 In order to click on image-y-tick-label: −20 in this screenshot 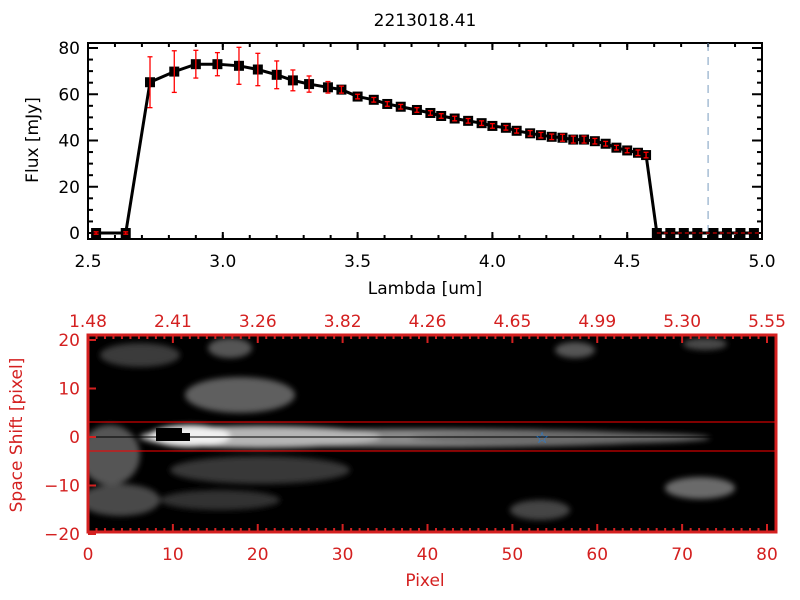, I will do `click(62, 535)`.